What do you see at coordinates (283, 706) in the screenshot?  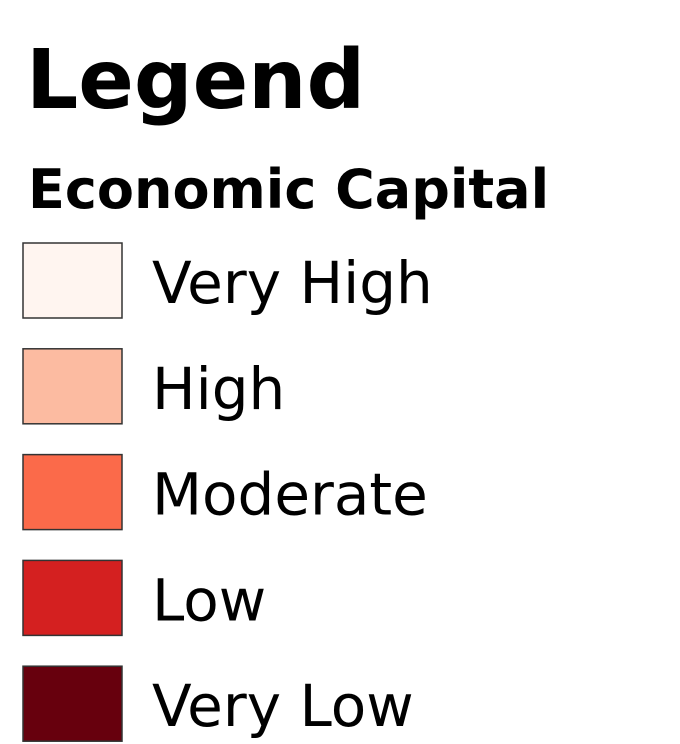 I see `legend-label: Very Low` at bounding box center [283, 706].